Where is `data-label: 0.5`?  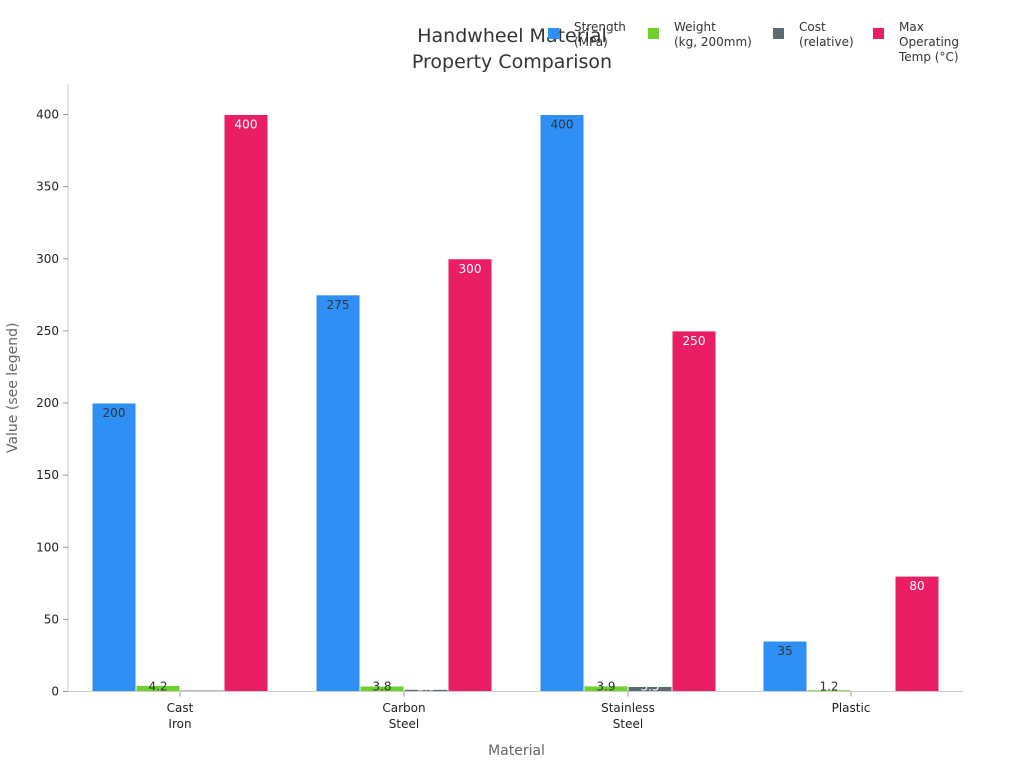
data-label: 0.5 is located at coordinates (872, 687).